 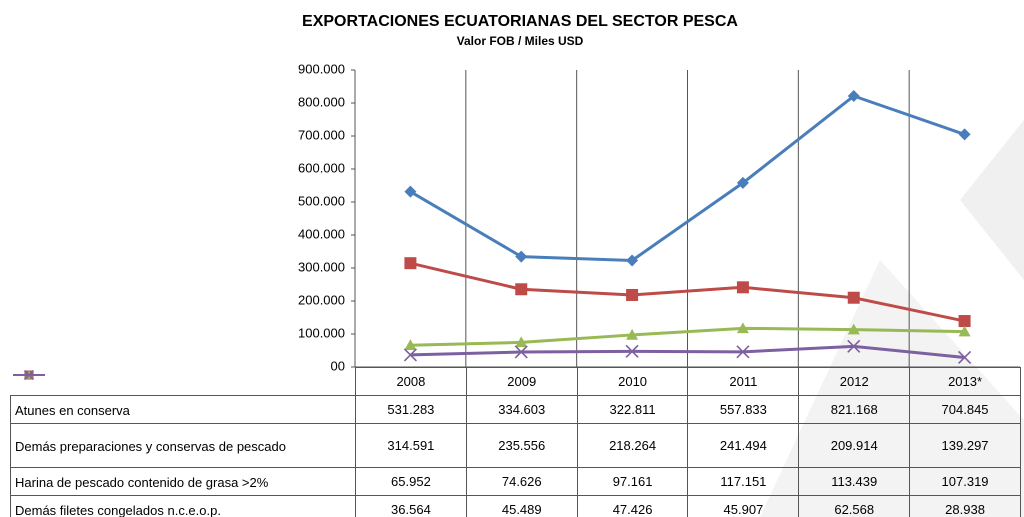 What do you see at coordinates (743, 381) in the screenshot?
I see `x-tick-label: 2011` at bounding box center [743, 381].